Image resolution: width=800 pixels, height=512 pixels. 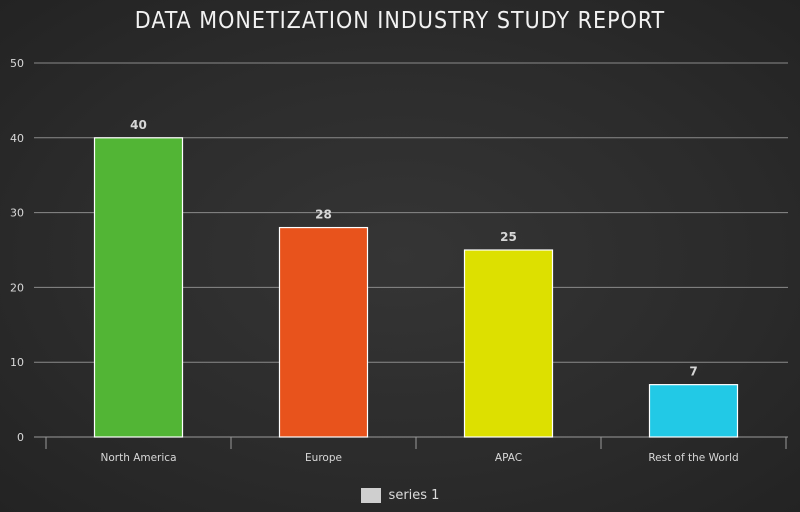 I want to click on y-tick-label: 20, so click(x=17, y=287).